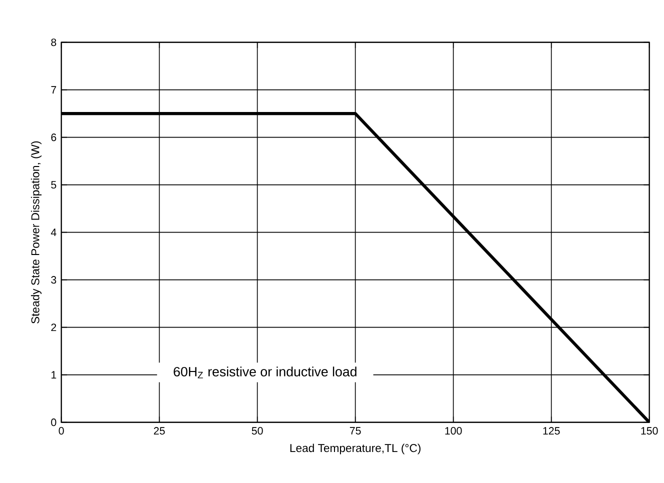 This screenshot has height=483, width=664. What do you see at coordinates (159, 431) in the screenshot?
I see `x-tick-label: 25` at bounding box center [159, 431].